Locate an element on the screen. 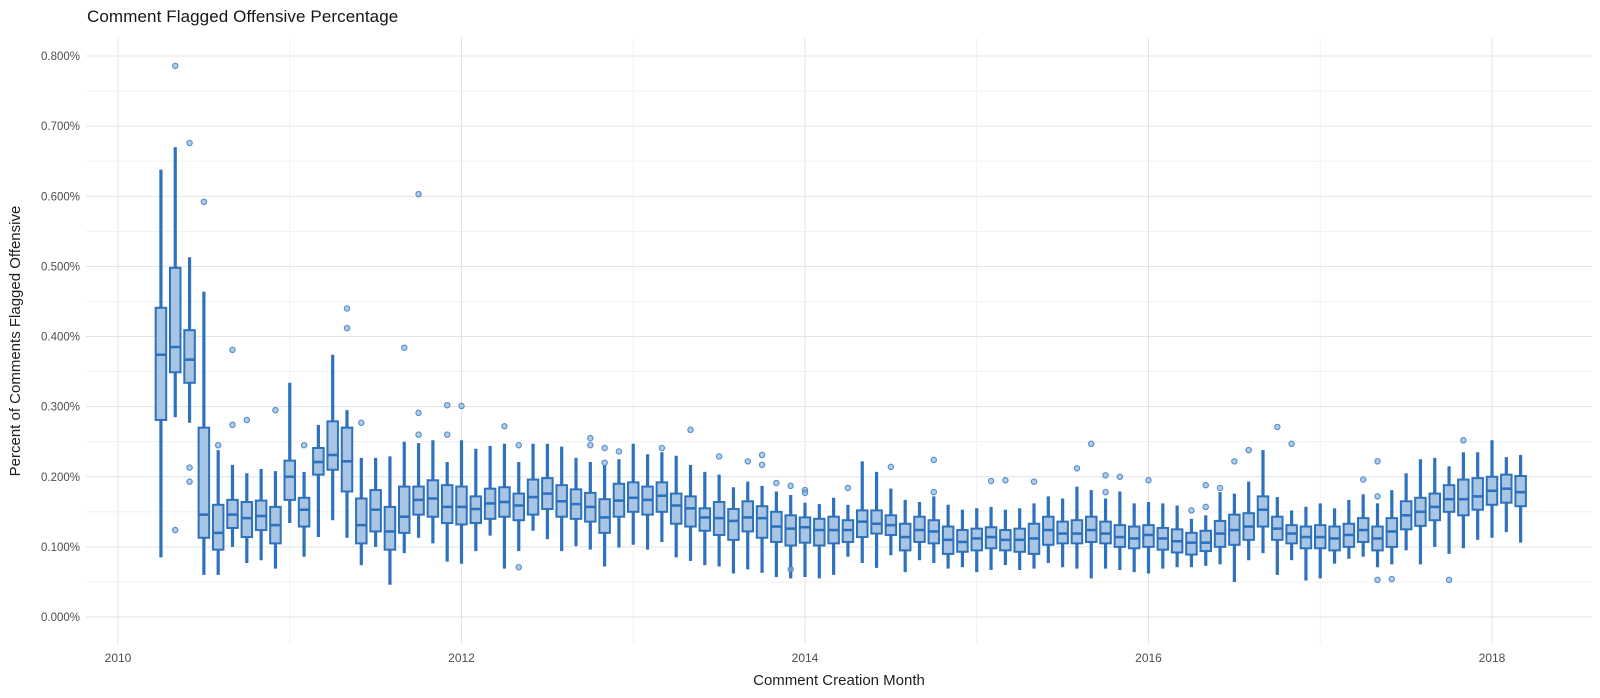 Image resolution: width=1600 pixels, height=698 pixels. y-tick-label: 0.500% is located at coordinates (60, 267).